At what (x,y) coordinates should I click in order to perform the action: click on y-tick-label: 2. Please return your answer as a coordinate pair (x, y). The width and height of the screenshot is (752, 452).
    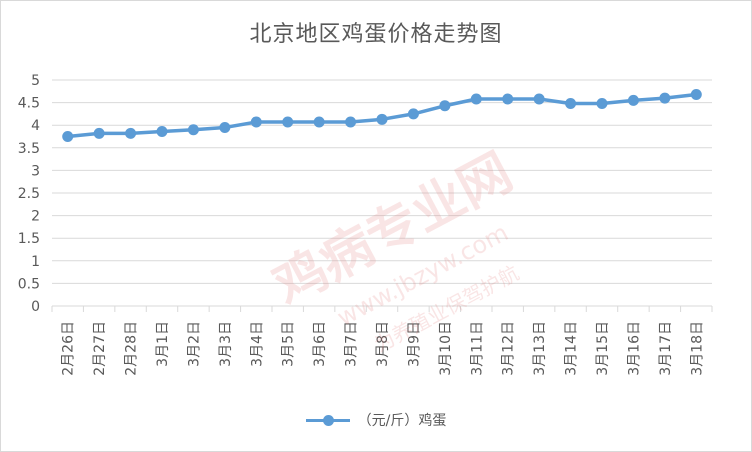
    Looking at the image, I should click on (35, 217).